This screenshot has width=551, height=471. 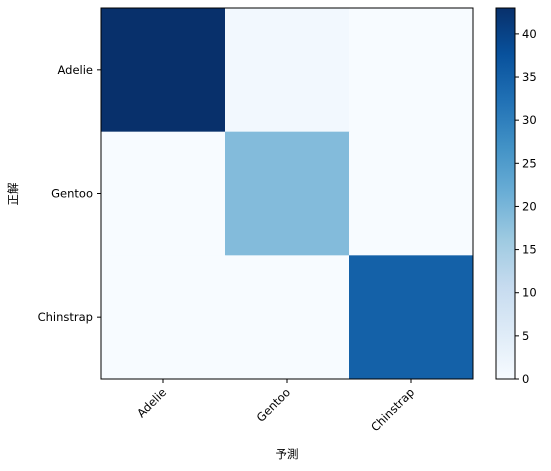 I want to click on y-axis-label: 正解, so click(x=13, y=193).